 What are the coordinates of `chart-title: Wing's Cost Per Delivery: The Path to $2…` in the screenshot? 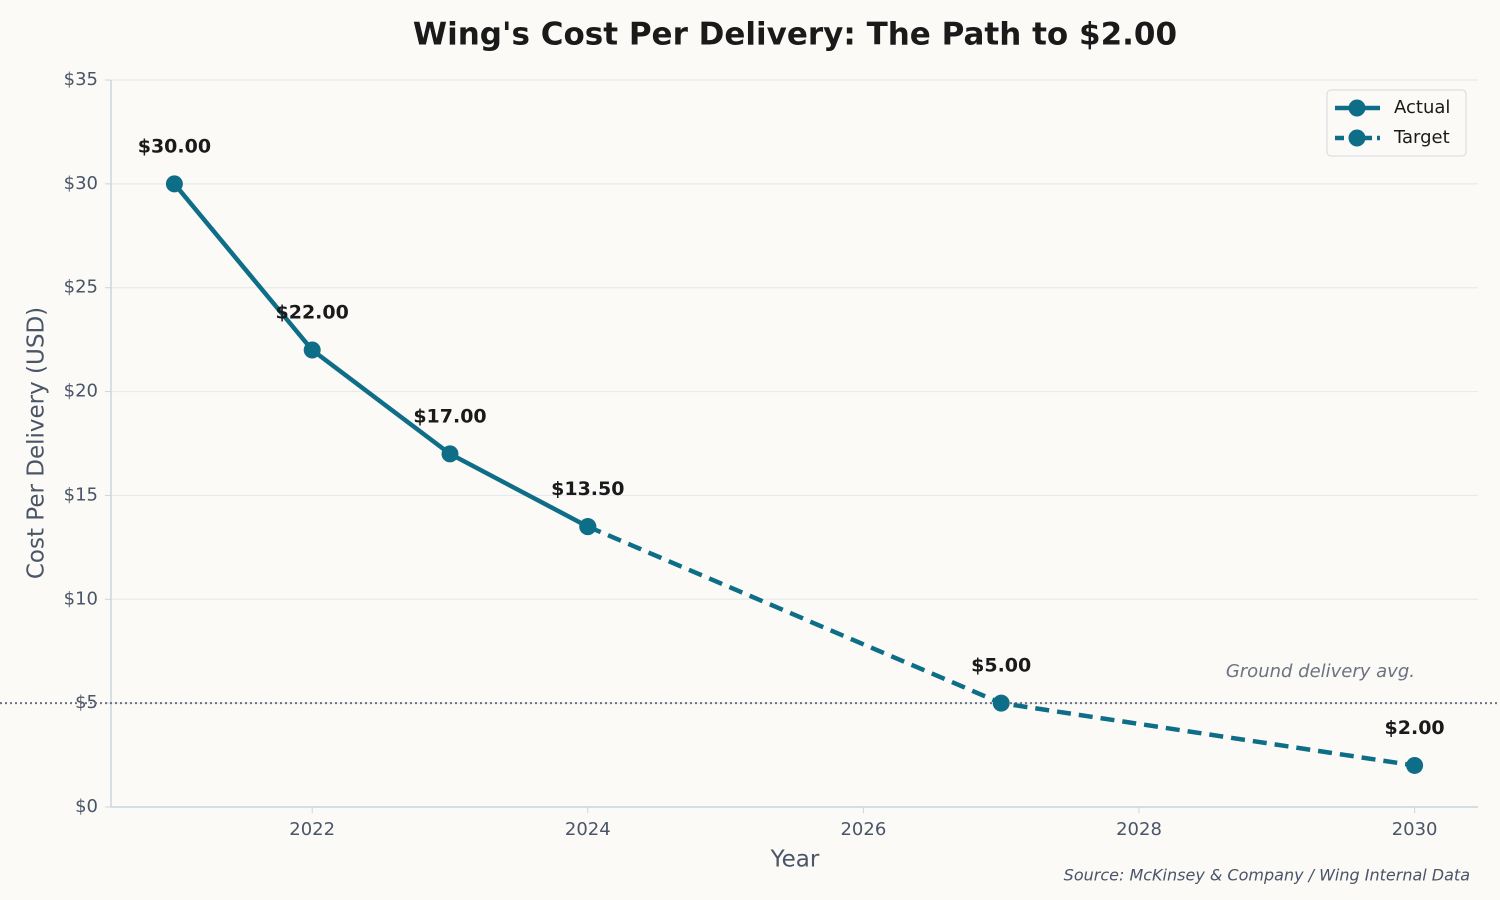 It's located at (795, 35).